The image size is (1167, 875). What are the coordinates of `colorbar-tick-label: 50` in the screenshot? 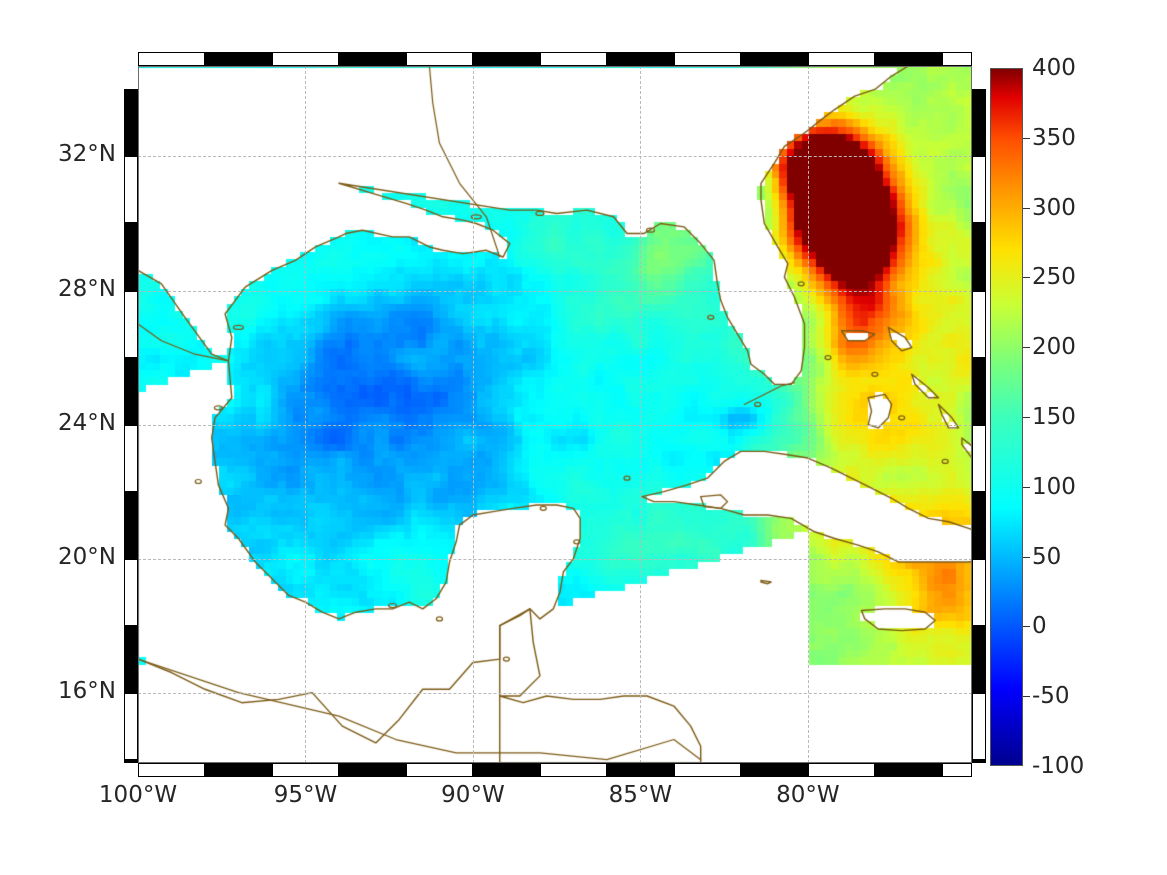 It's located at (1047, 556).